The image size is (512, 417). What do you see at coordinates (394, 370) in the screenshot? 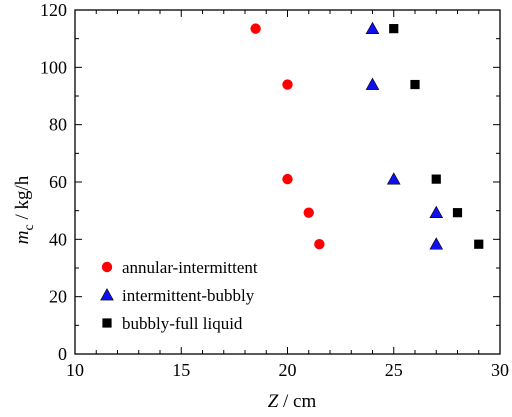
I see `x-tick-label: 25` at bounding box center [394, 370].